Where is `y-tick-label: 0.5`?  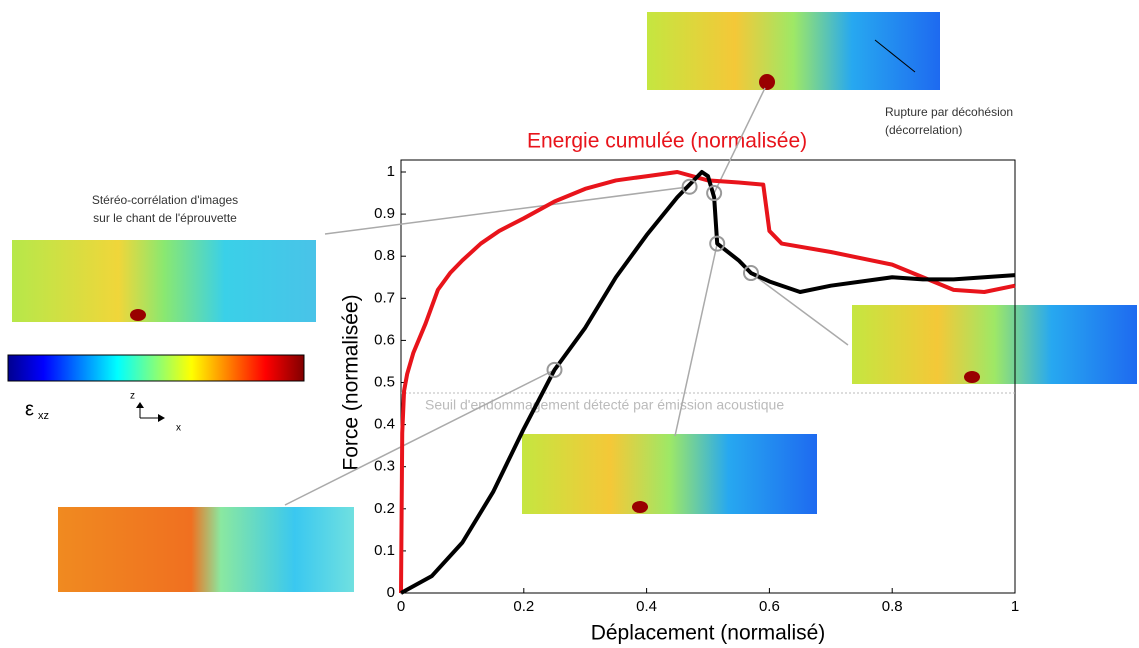 y-tick-label: 0.5 is located at coordinates (384, 381).